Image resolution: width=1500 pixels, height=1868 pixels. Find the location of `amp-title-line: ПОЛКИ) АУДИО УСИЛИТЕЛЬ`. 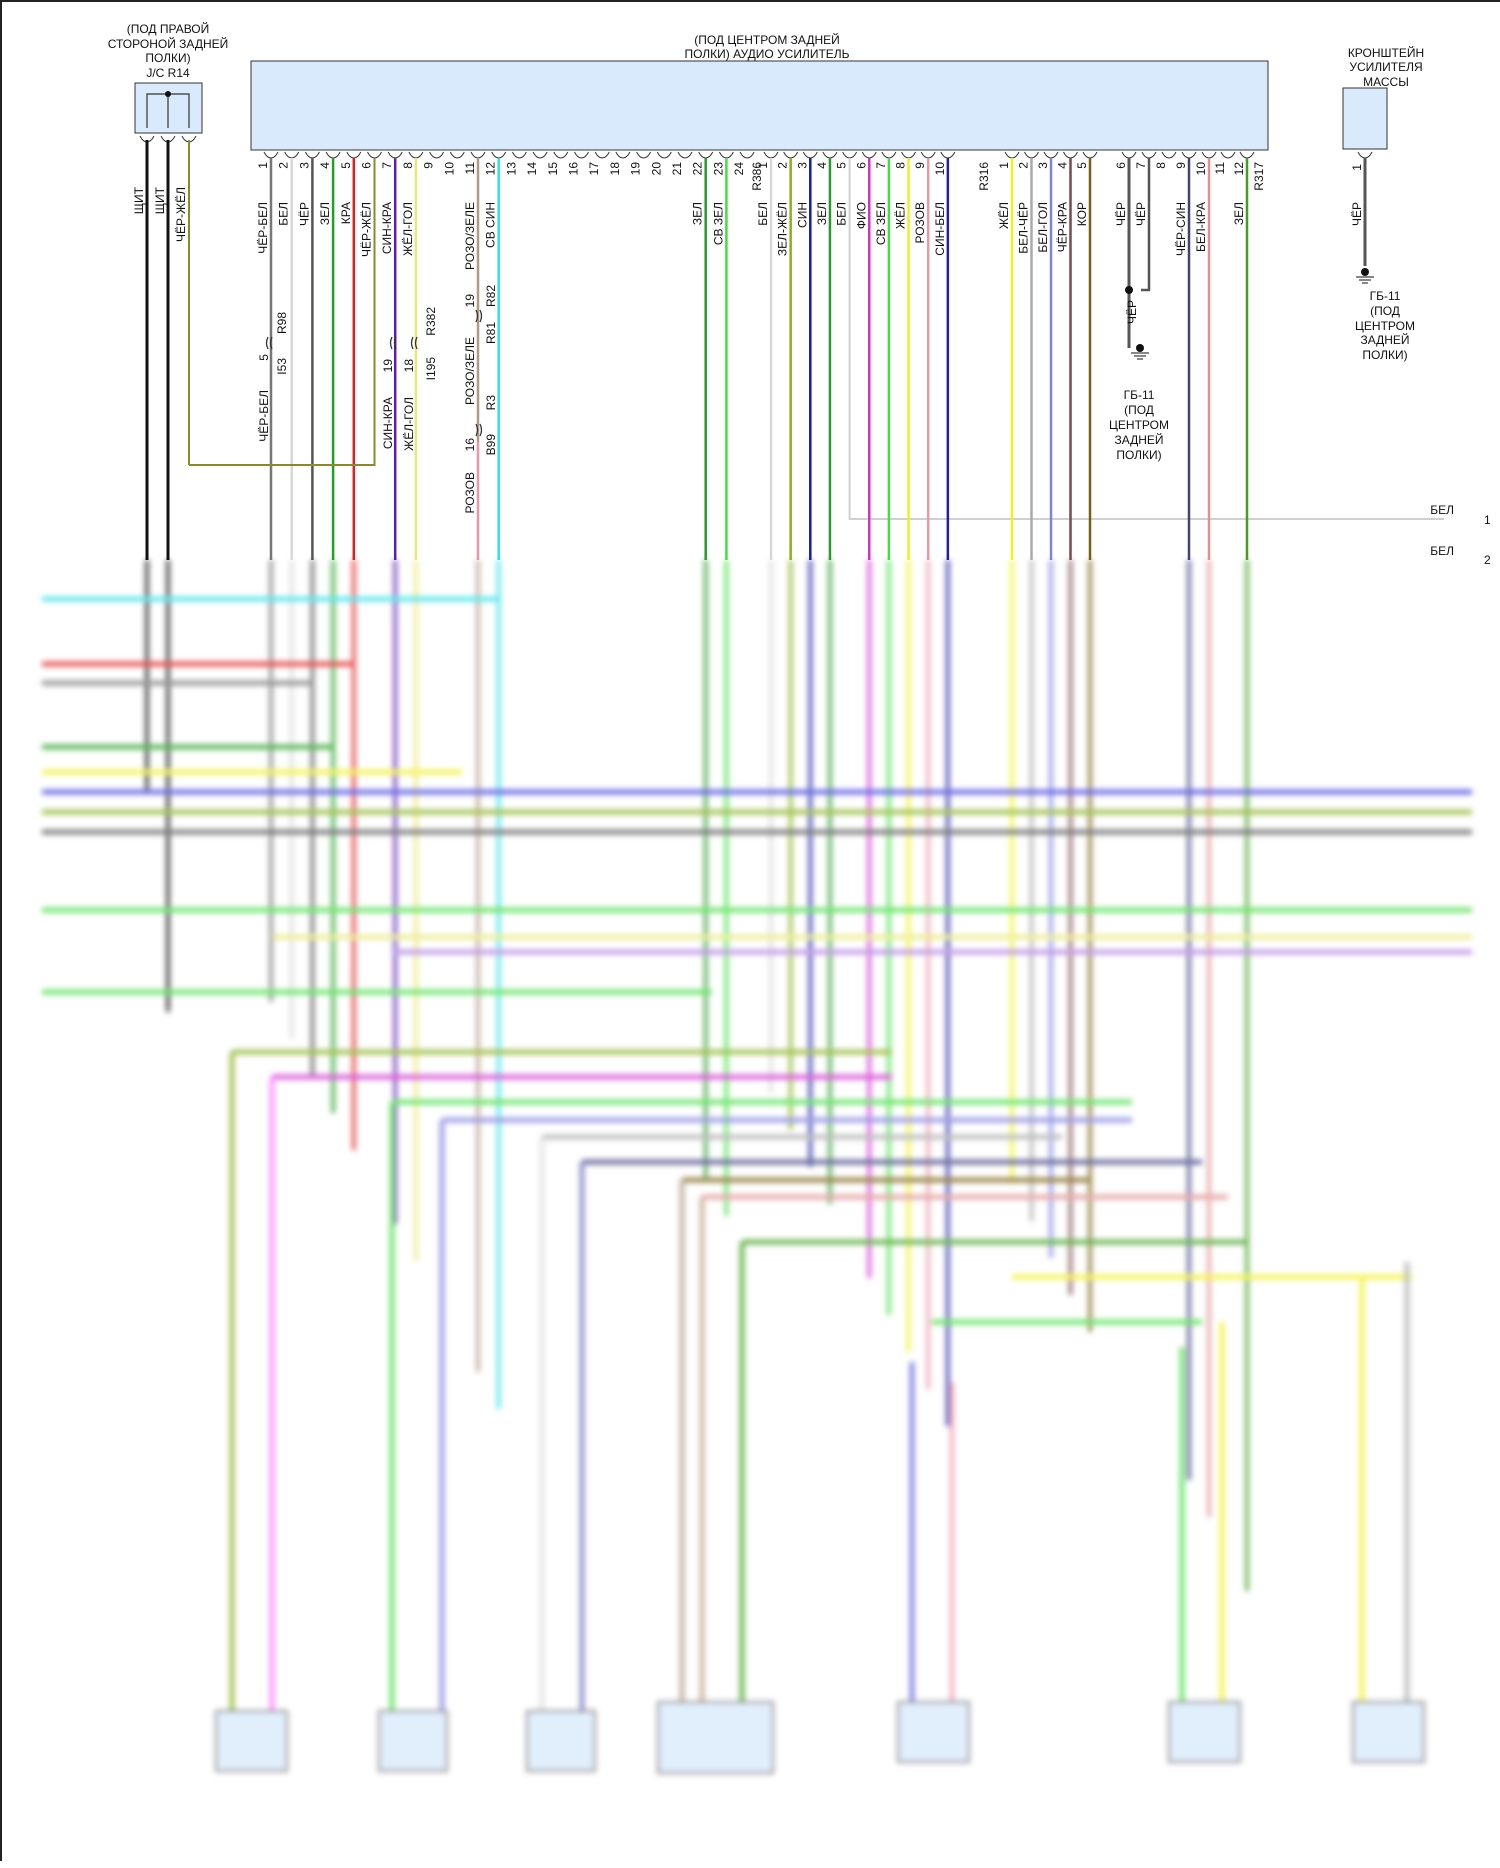

amp-title-line: ПОЛКИ) АУДИО УСИЛИТЕЛЬ is located at coordinates (766, 54).